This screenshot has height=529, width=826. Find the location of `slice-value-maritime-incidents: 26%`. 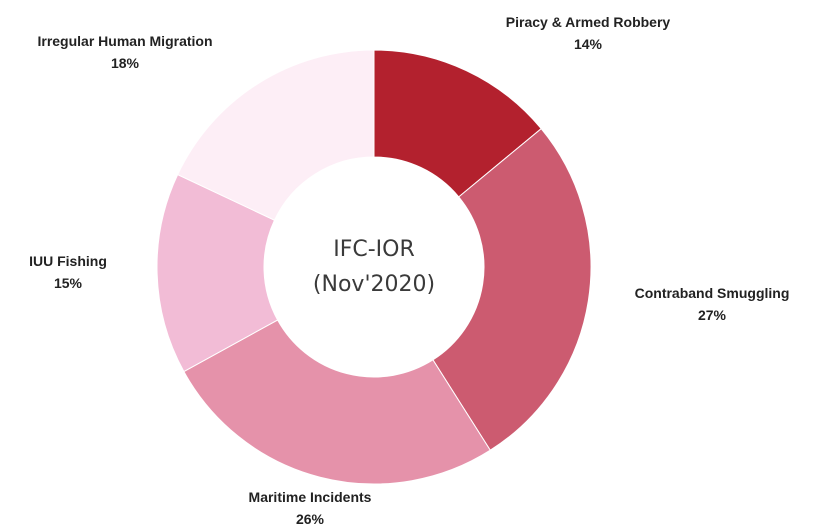

slice-value-maritime-incidents: 26% is located at coordinates (310, 519).